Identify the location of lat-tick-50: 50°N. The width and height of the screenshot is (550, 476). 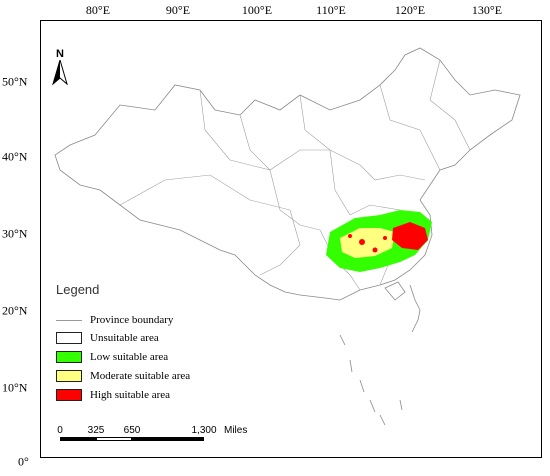
(15, 81).